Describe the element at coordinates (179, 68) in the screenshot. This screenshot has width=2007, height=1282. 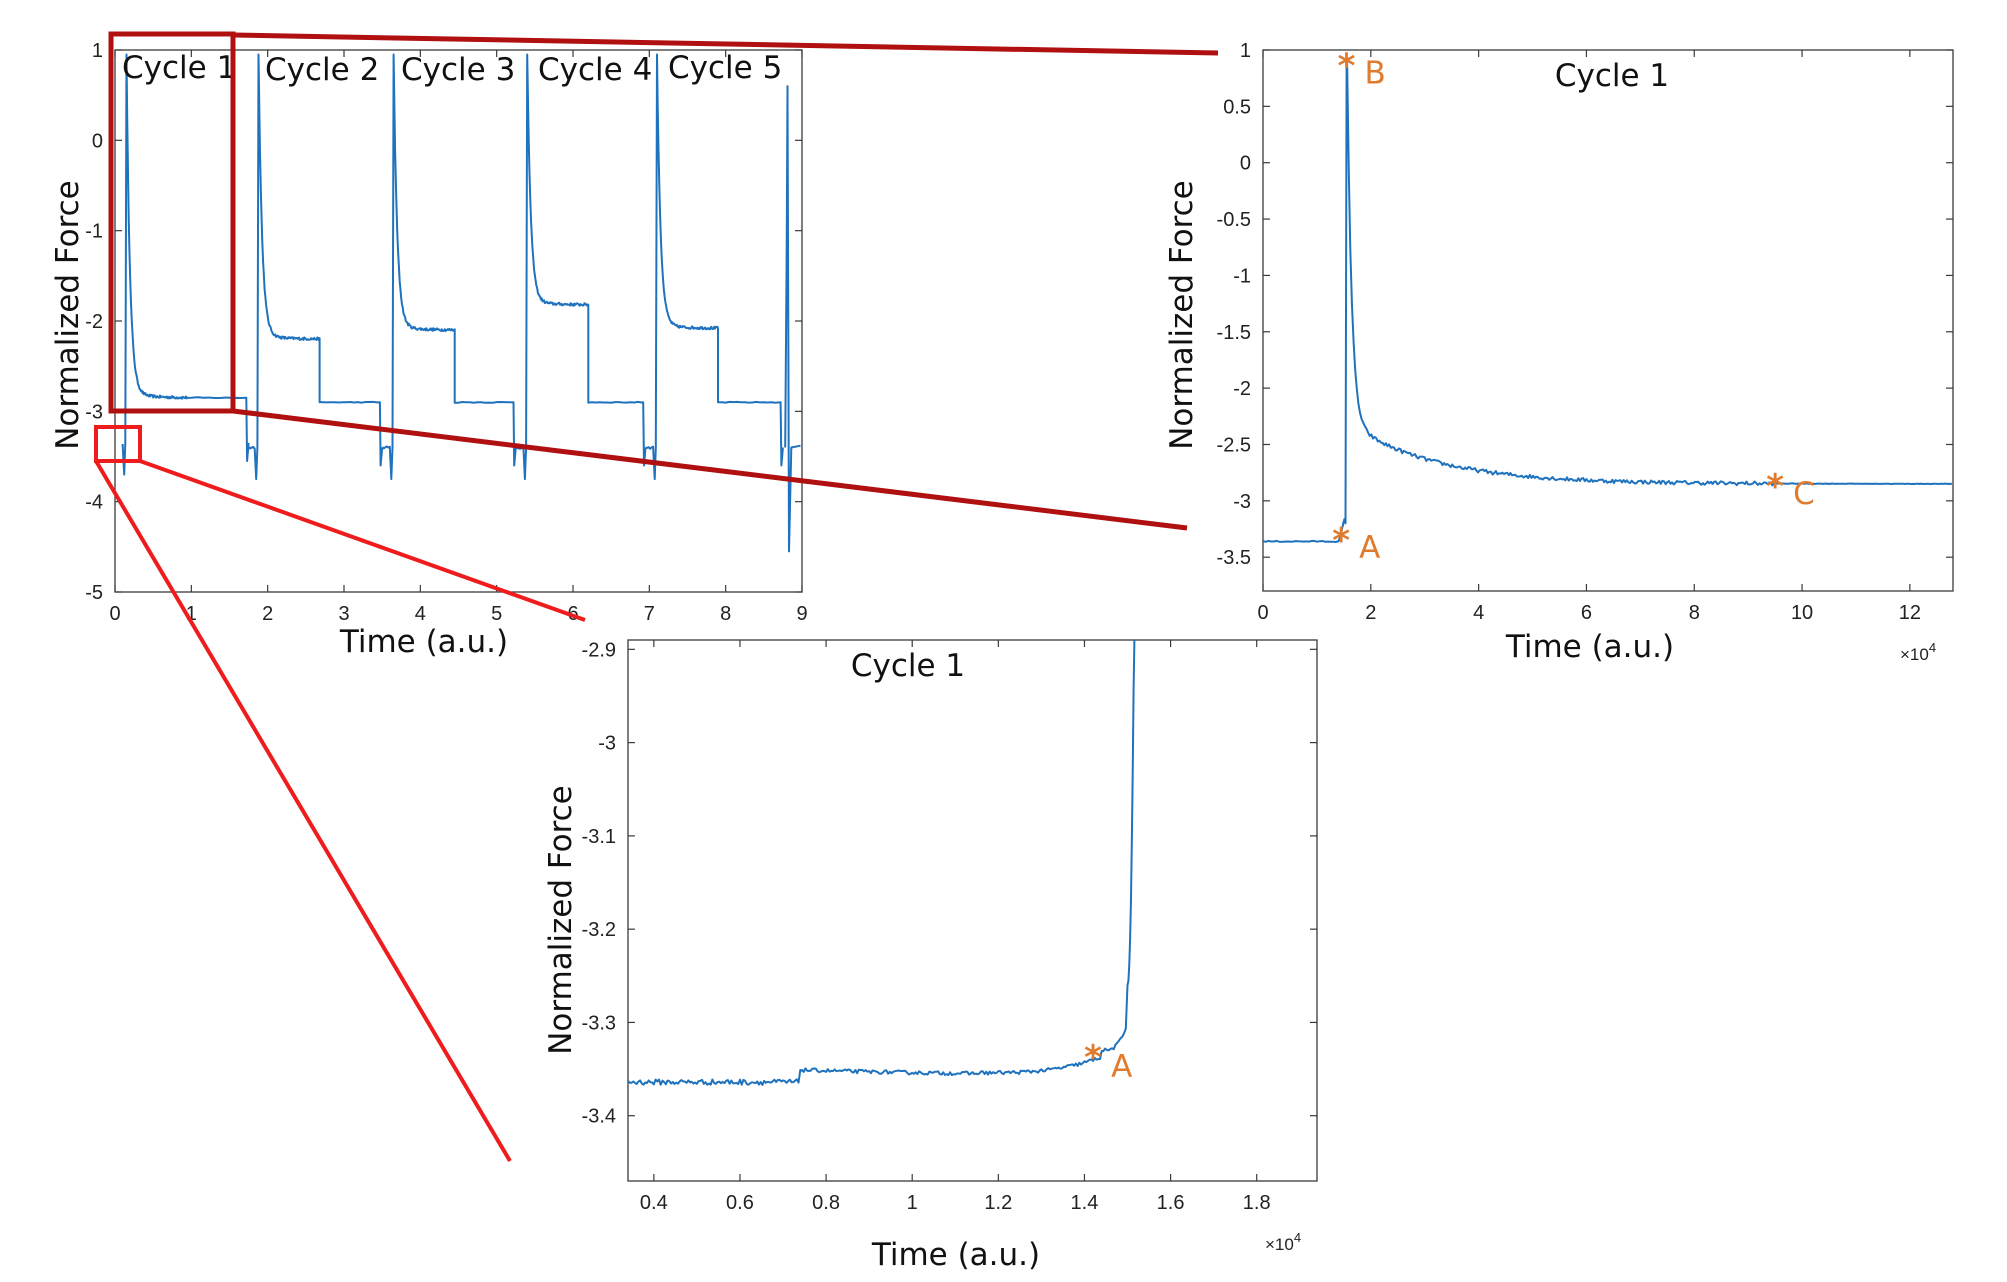
I see `overview-cycle-1-label: Cycle 1` at that location.